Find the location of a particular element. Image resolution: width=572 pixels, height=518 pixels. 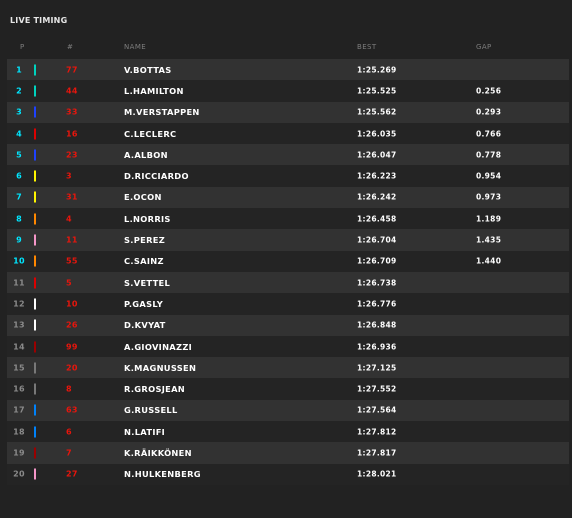

driver-name-cell: K.RÄIKKÖNEN is located at coordinates (158, 452).